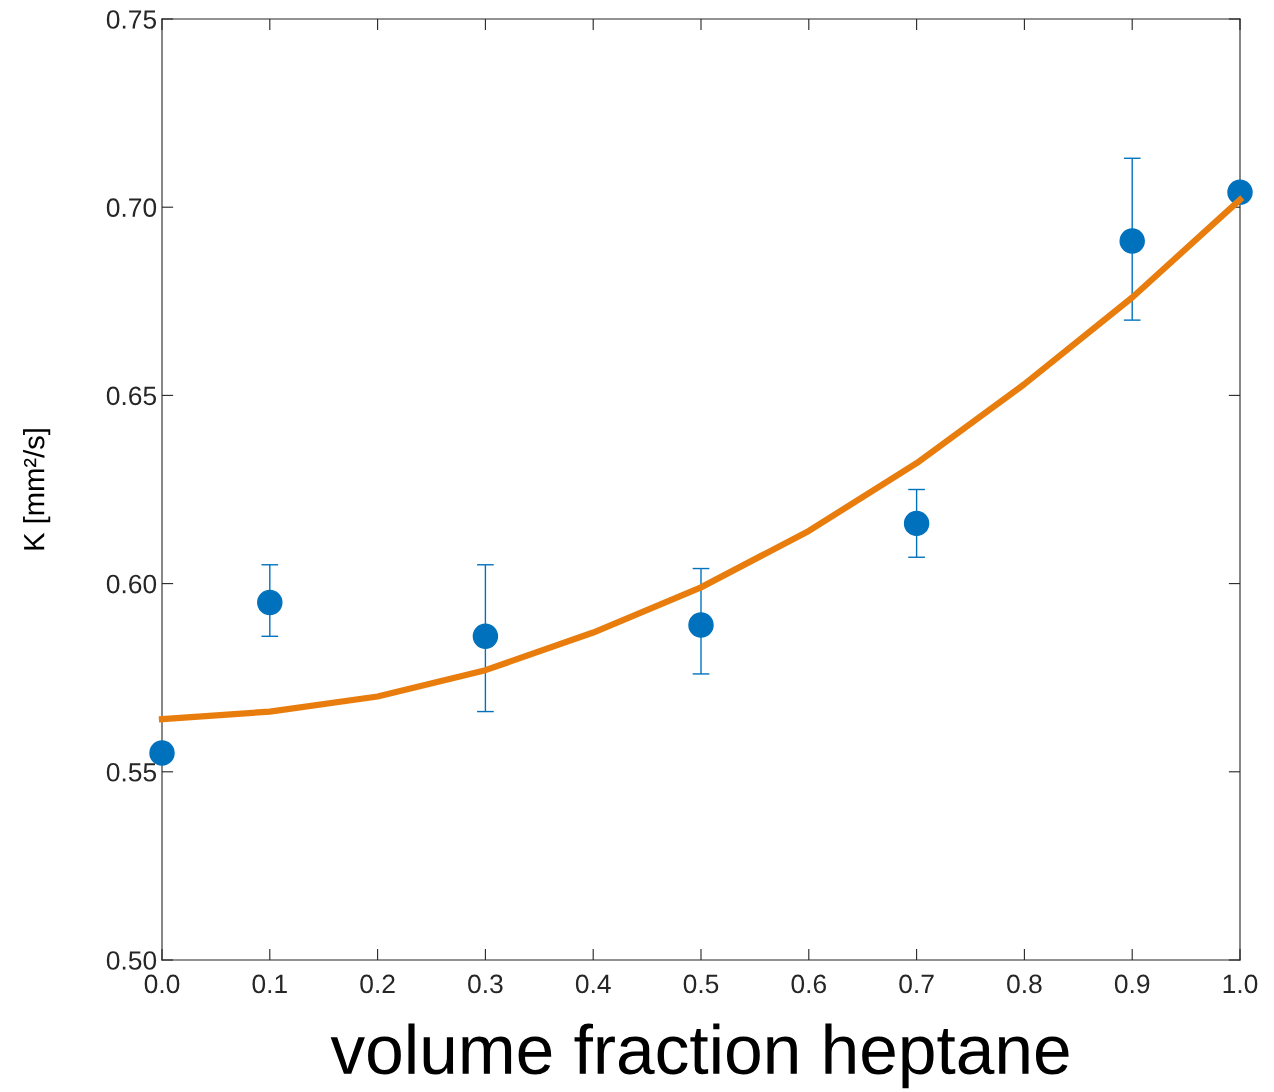 This screenshot has width=1274, height=1092. Describe the element at coordinates (916, 984) in the screenshot. I see `x-tick-label: 0.7` at that location.